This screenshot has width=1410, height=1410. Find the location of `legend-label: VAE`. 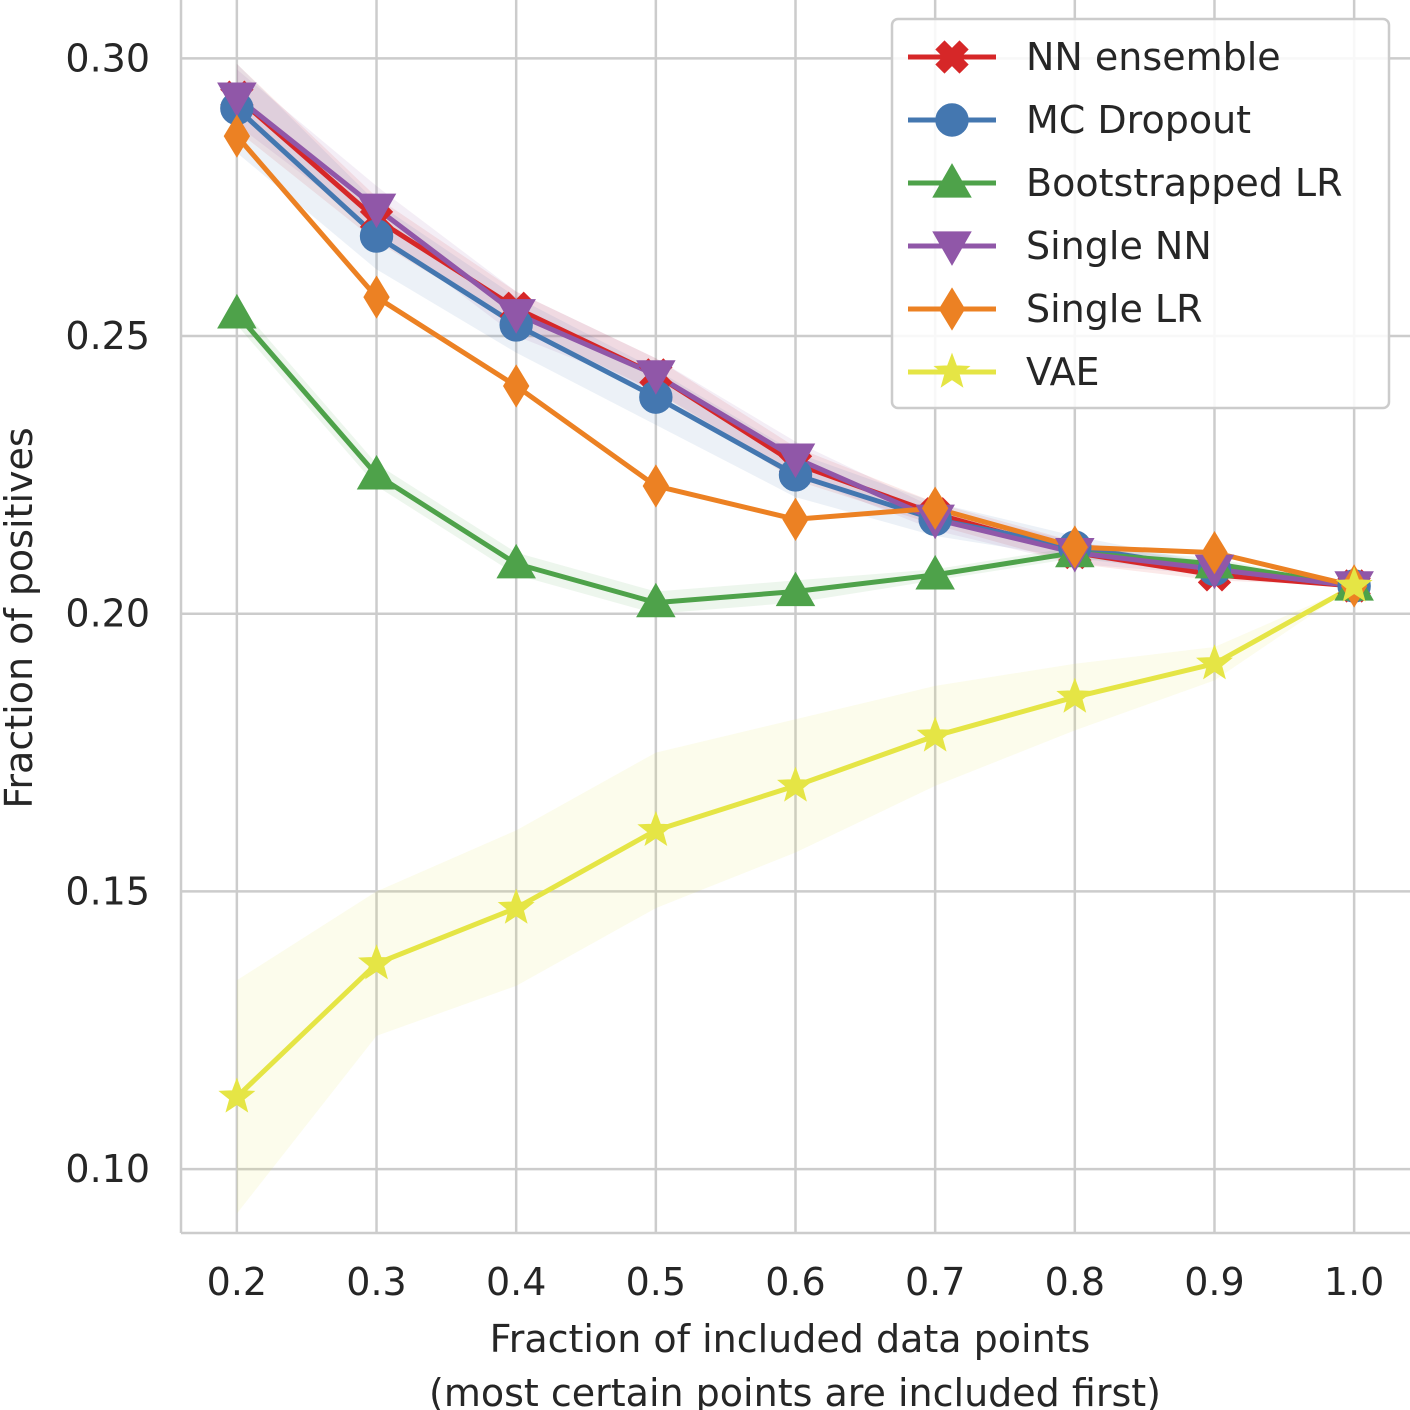

legend-label: VAE is located at coordinates (1063, 372).